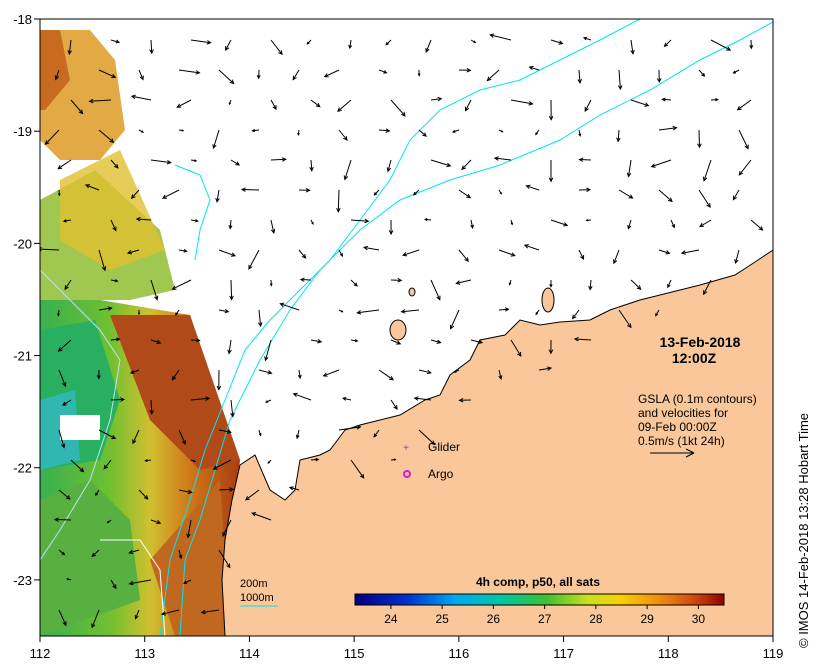  I want to click on y-tick-label: -18, so click(22, 19).